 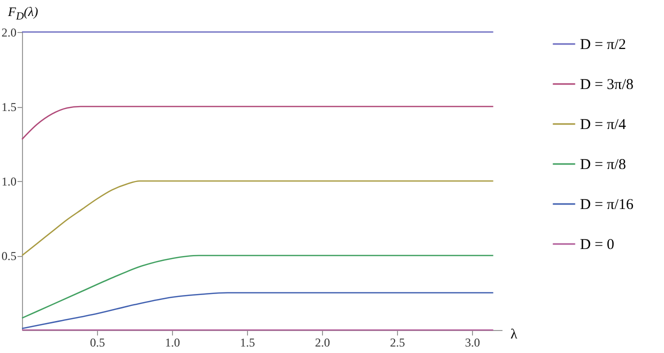 I want to click on legend-label: D = π/8, so click(x=603, y=165).